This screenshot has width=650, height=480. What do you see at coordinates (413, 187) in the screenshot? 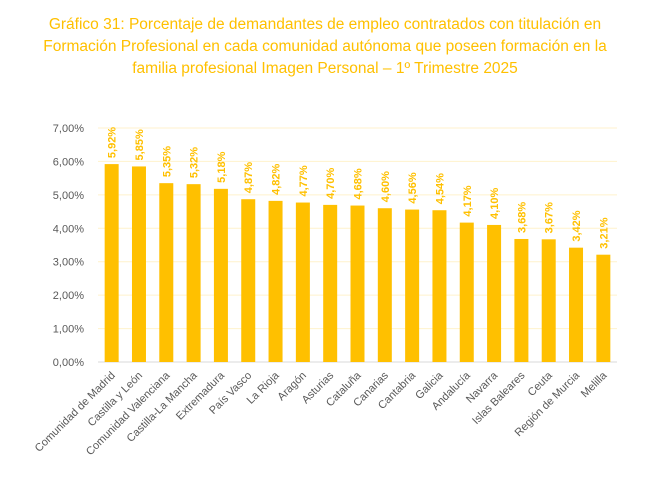
I see `data-label: 4,56%` at bounding box center [413, 187].